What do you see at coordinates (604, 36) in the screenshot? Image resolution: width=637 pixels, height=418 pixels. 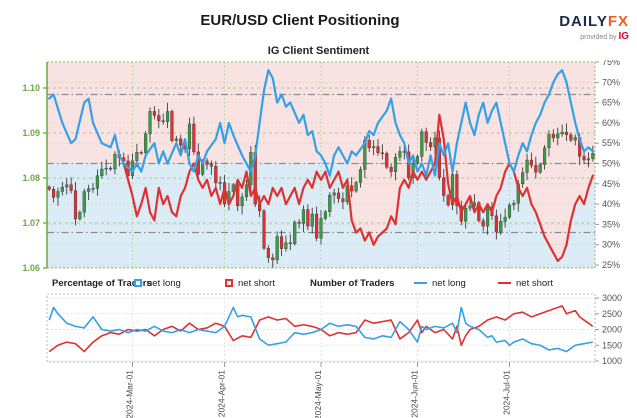 I see `provided-by-ig: provided by IG` at bounding box center [604, 36].